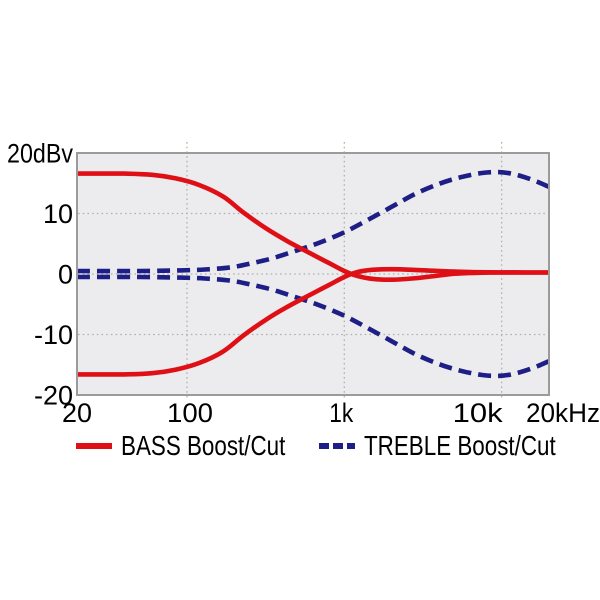 The image size is (600, 600). What do you see at coordinates (337, 446) in the screenshot?
I see `treble-dashed-line-swatch` at bounding box center [337, 446].